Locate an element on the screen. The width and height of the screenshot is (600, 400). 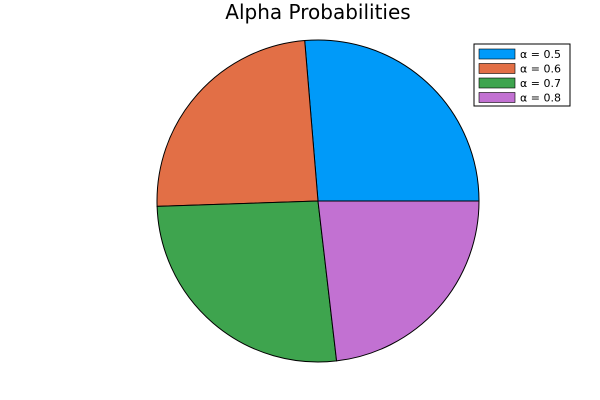
legend-label-2: α = 0.6 is located at coordinates (540, 69).